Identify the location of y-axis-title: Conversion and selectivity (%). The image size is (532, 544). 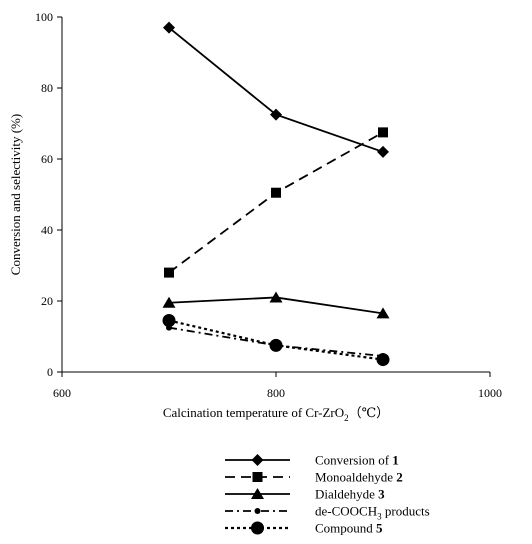
(15, 194).